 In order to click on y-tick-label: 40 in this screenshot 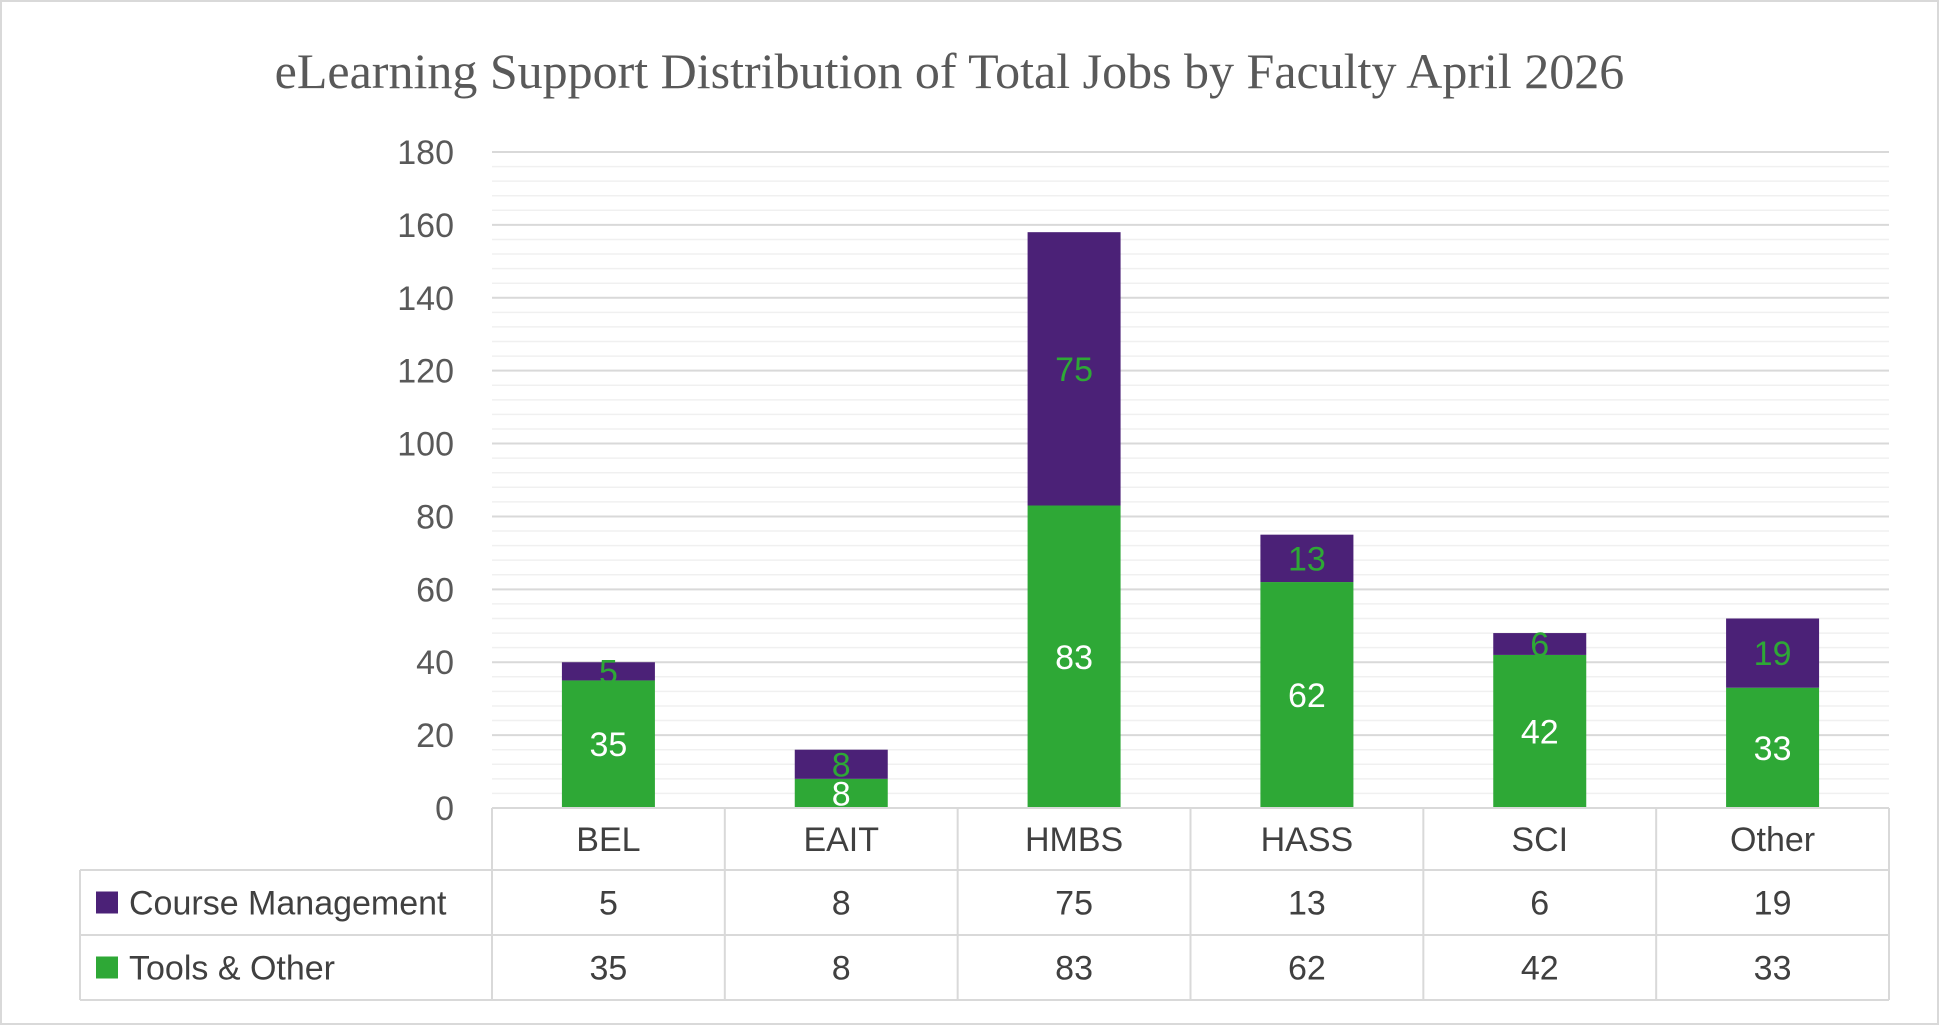, I will do `click(435, 663)`.